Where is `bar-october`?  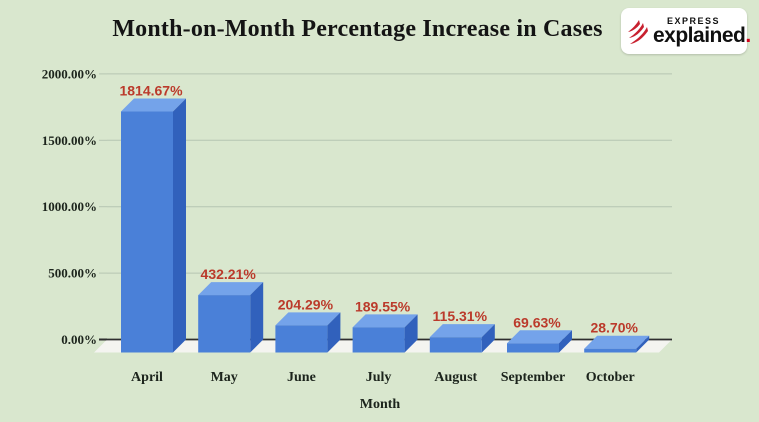 bar-october is located at coordinates (617, 344).